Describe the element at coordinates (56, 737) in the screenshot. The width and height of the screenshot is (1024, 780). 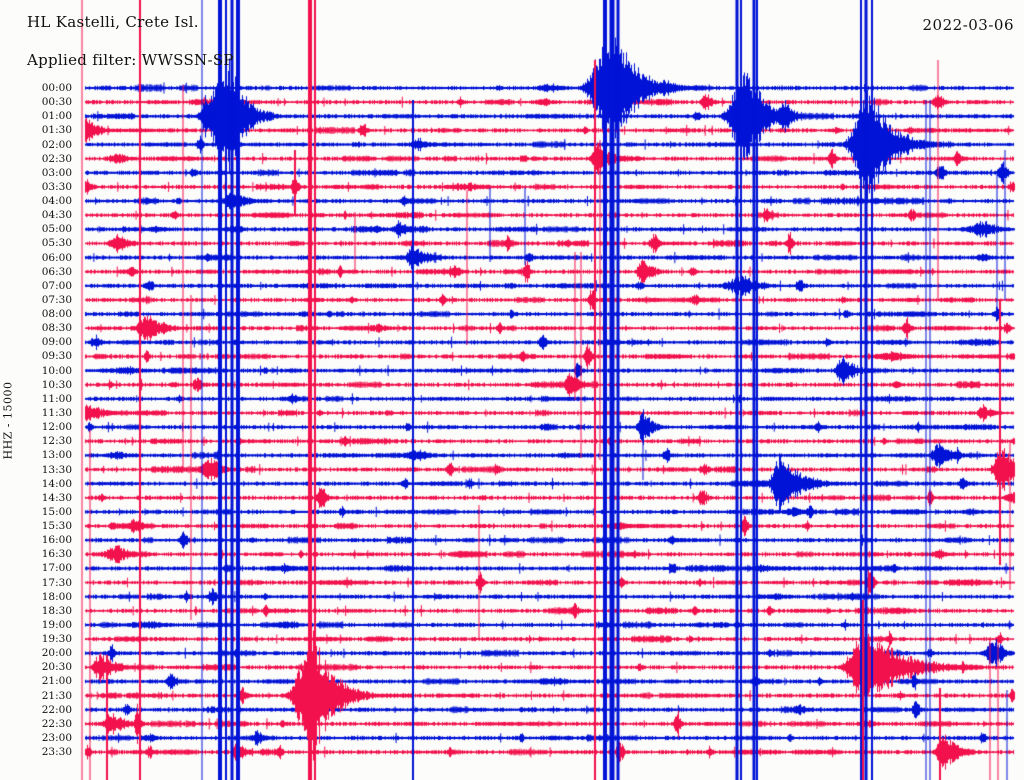
I see `time-label-2300: 23:00` at that location.